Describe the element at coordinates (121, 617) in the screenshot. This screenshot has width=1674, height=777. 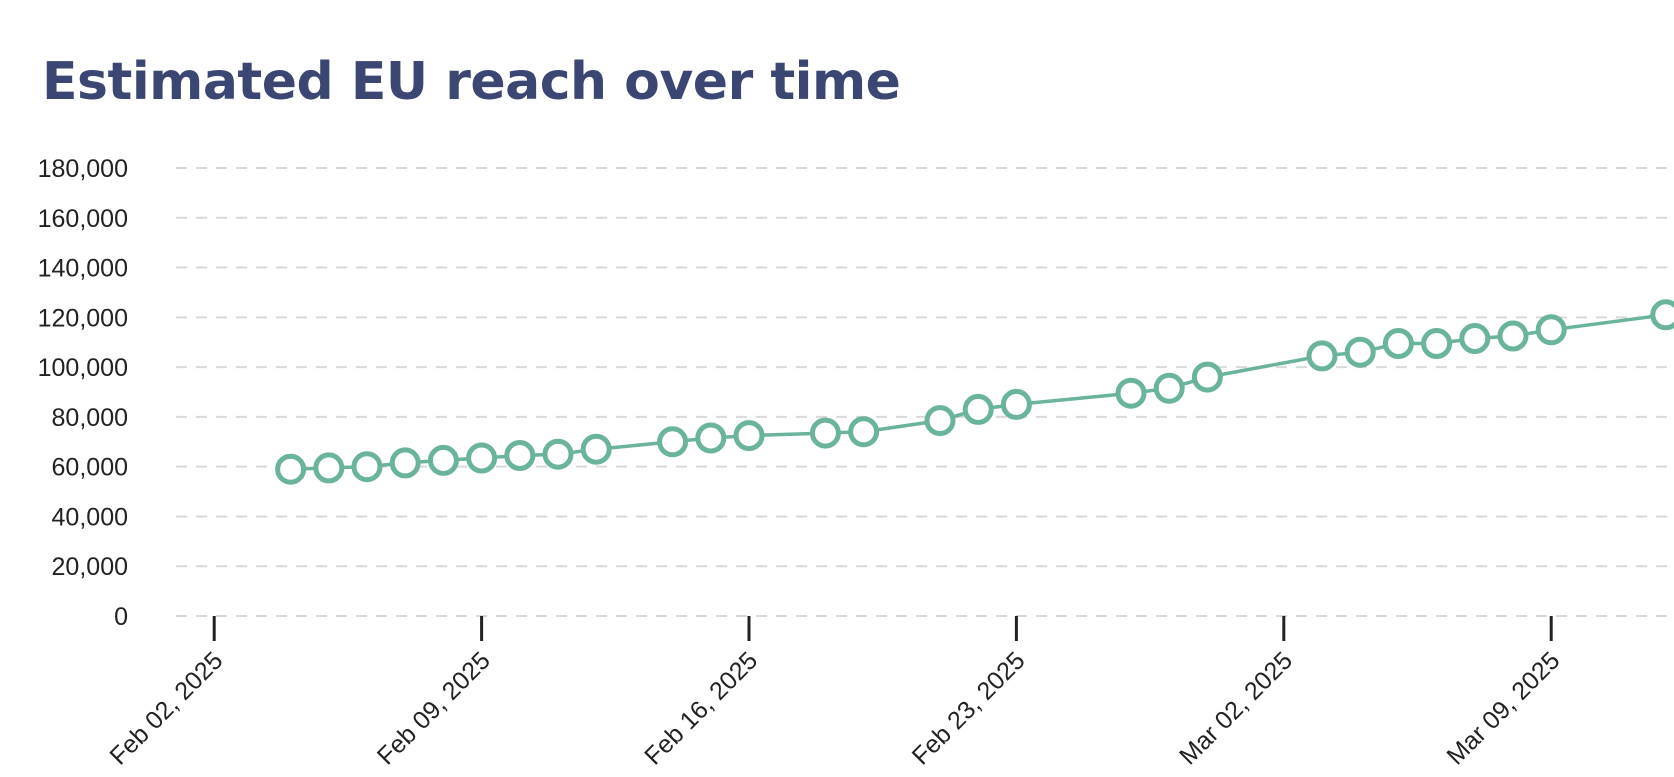
I see `y-tick-label: 0` at that location.